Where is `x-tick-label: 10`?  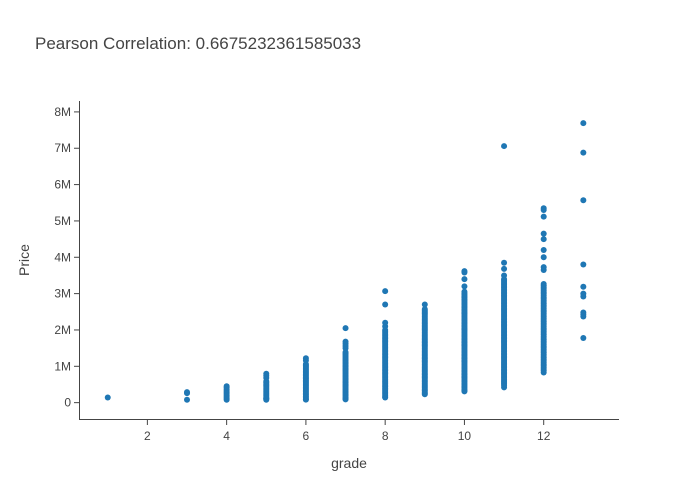
x-tick-label: 10 is located at coordinates (465, 436).